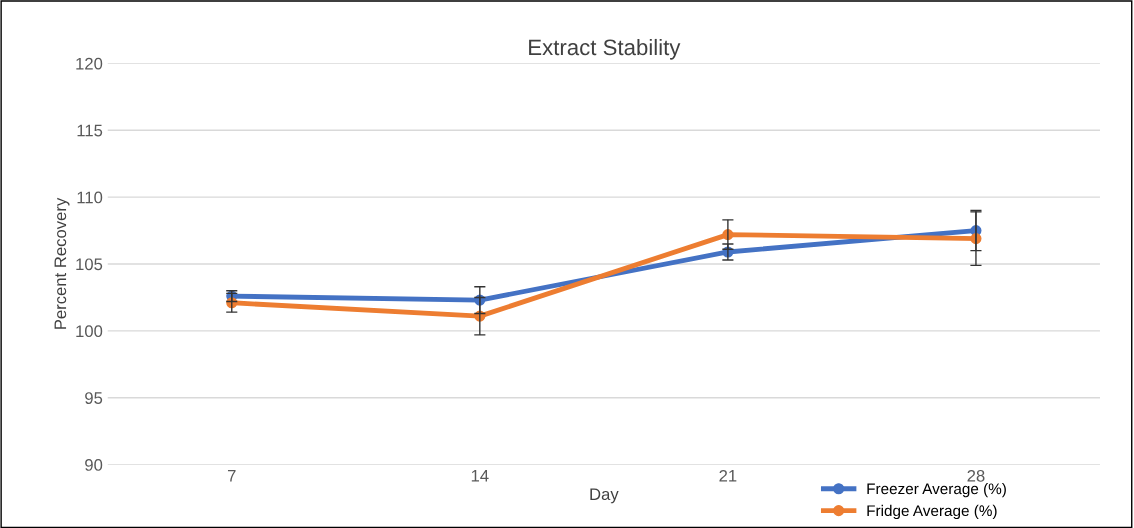 The width and height of the screenshot is (1134, 528). Describe the element at coordinates (936, 490) in the screenshot. I see `legend-label: Freezer Average (%)` at that location.